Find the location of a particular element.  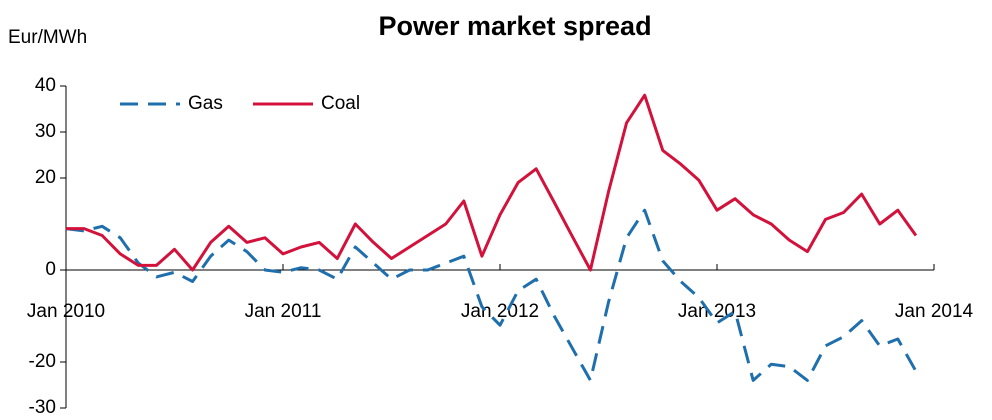

x-tick-label: Jan 2011 is located at coordinates (283, 311).